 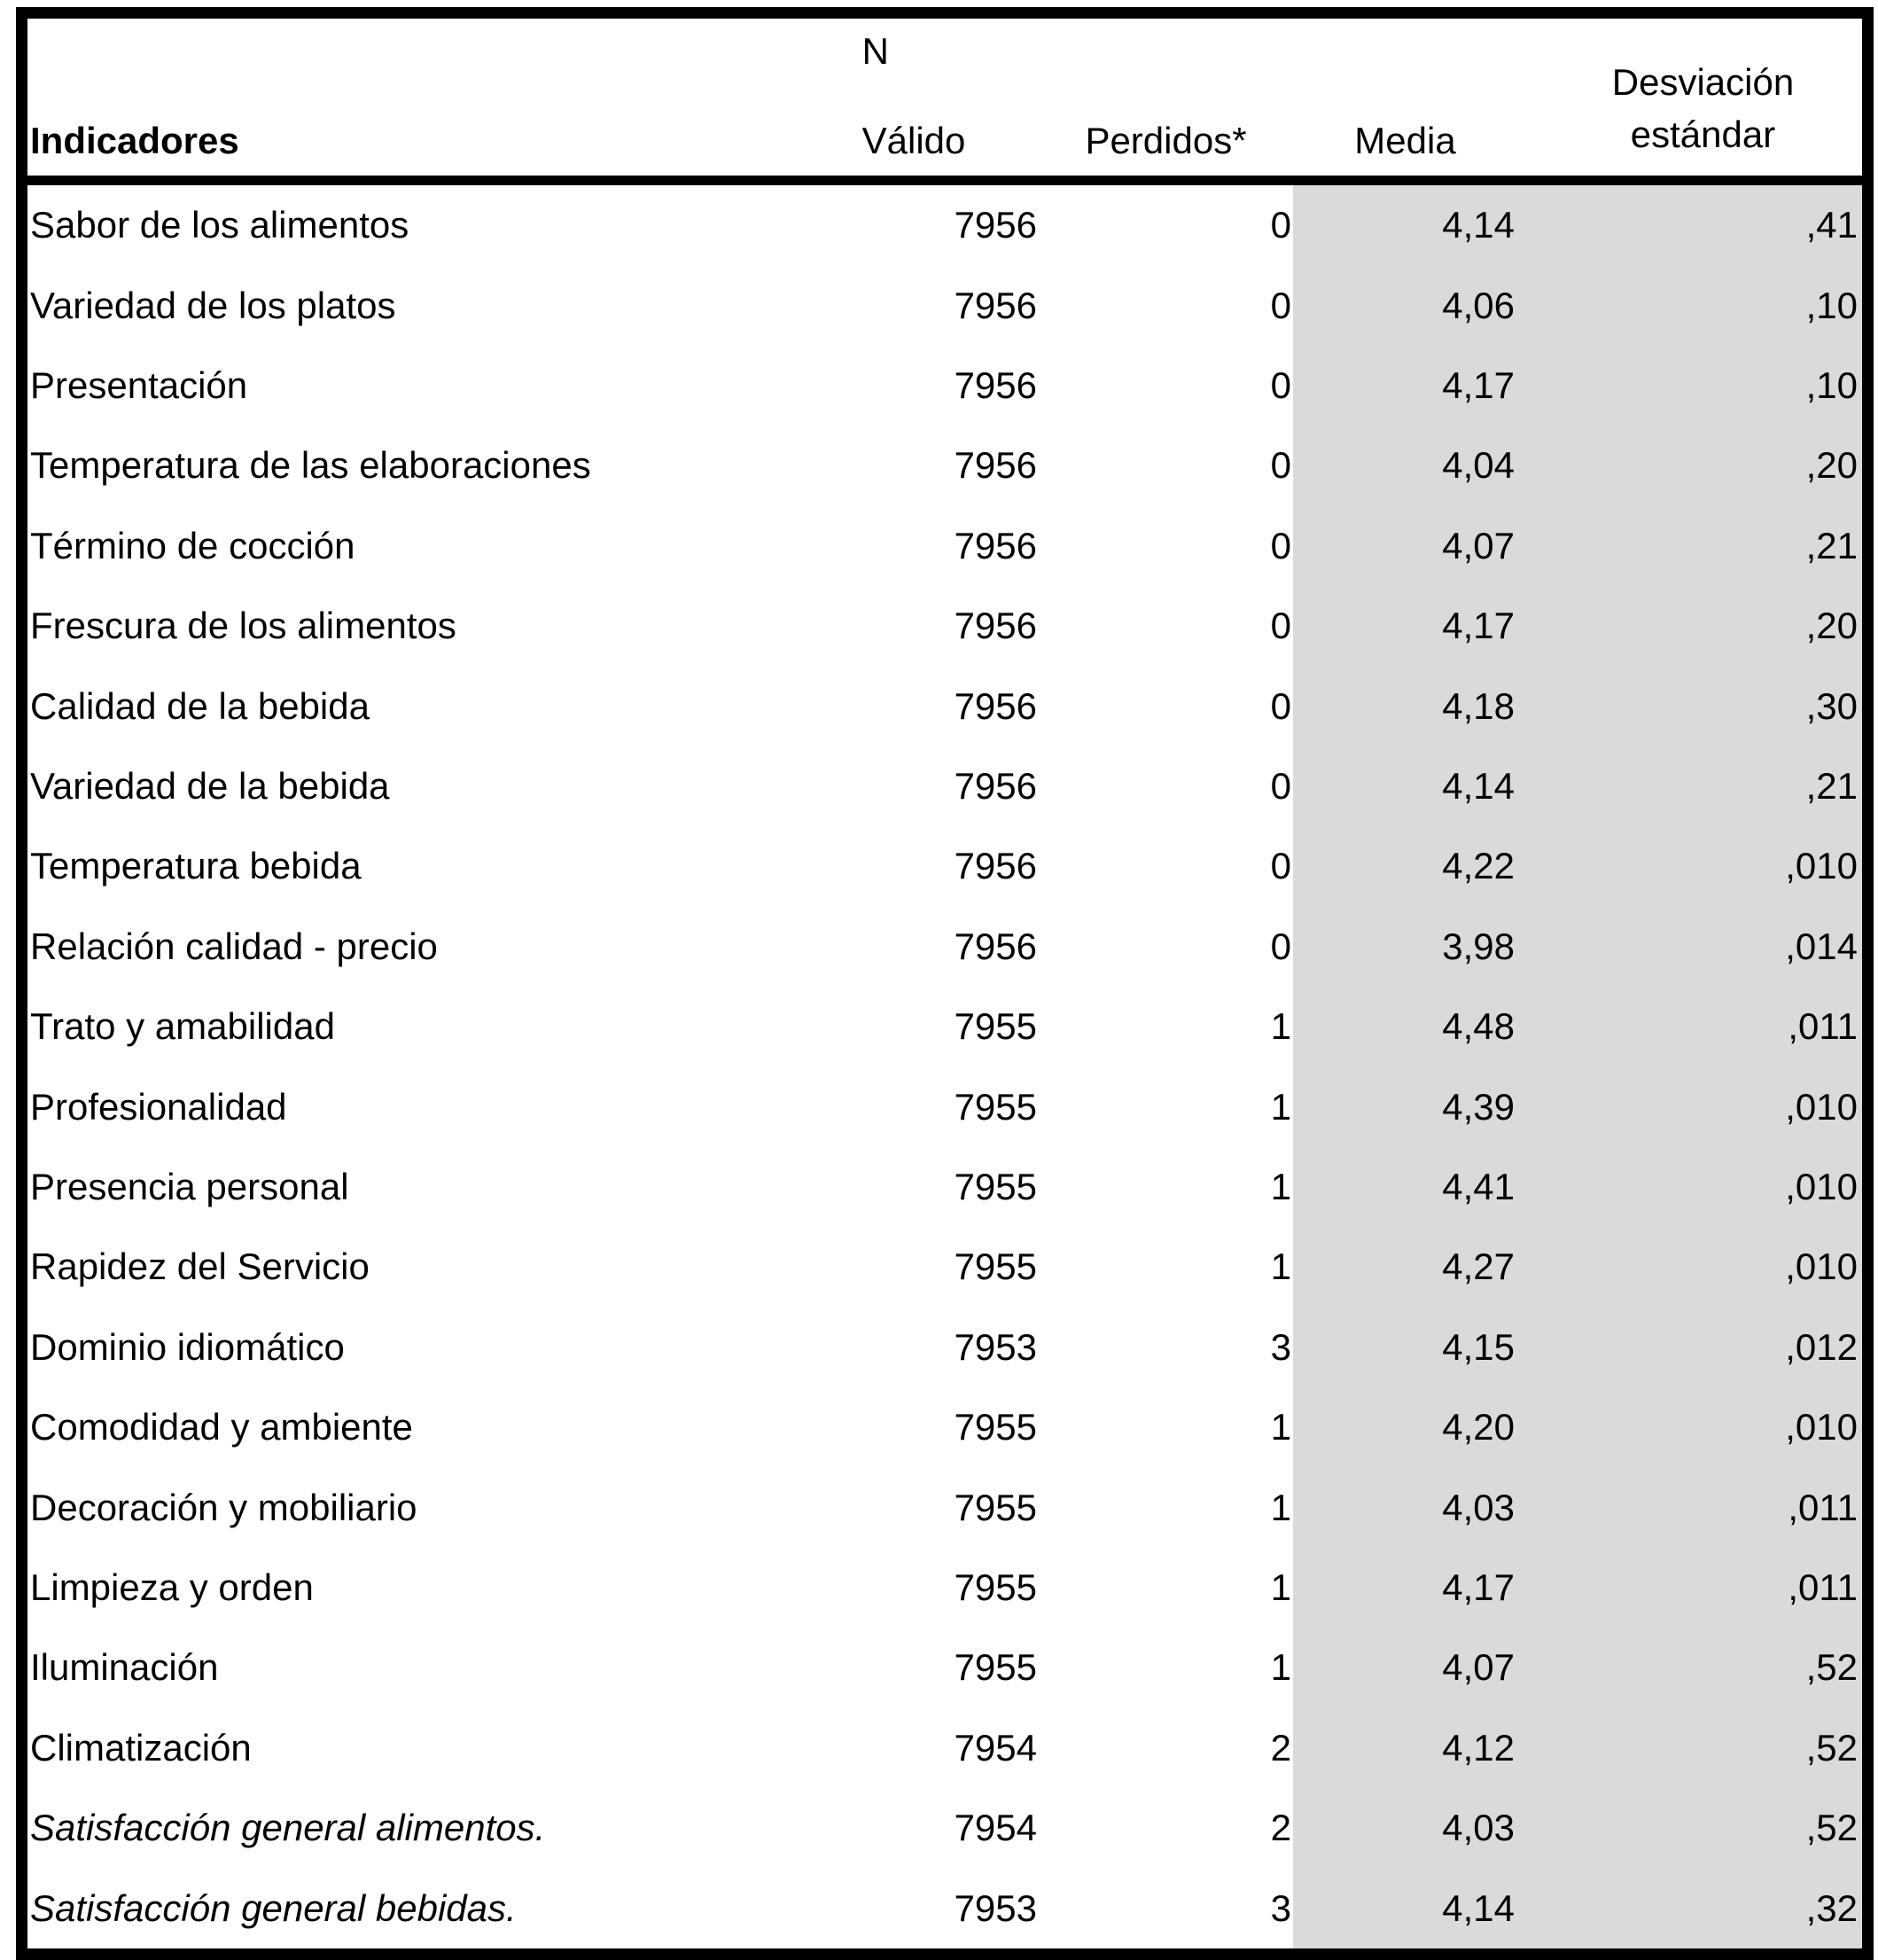 What do you see at coordinates (196, 866) in the screenshot?
I see `indicator-label: Temperatura bebida` at bounding box center [196, 866].